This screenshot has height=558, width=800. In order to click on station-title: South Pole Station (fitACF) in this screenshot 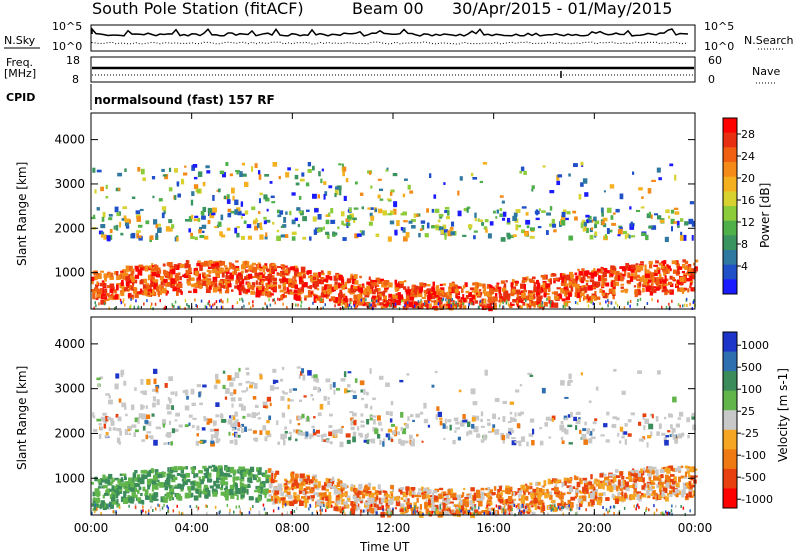, I will do `click(198, 9)`.